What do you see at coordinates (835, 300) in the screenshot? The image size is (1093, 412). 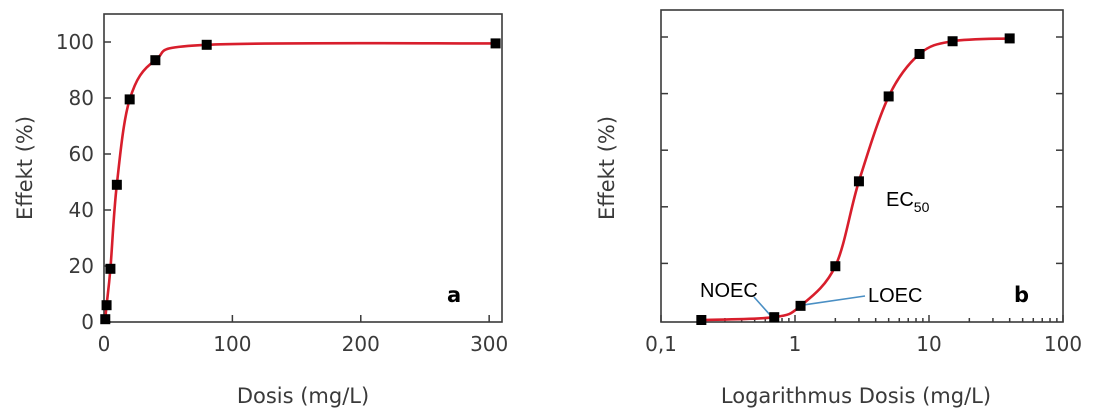 I see `loec-leader-line` at bounding box center [835, 300].